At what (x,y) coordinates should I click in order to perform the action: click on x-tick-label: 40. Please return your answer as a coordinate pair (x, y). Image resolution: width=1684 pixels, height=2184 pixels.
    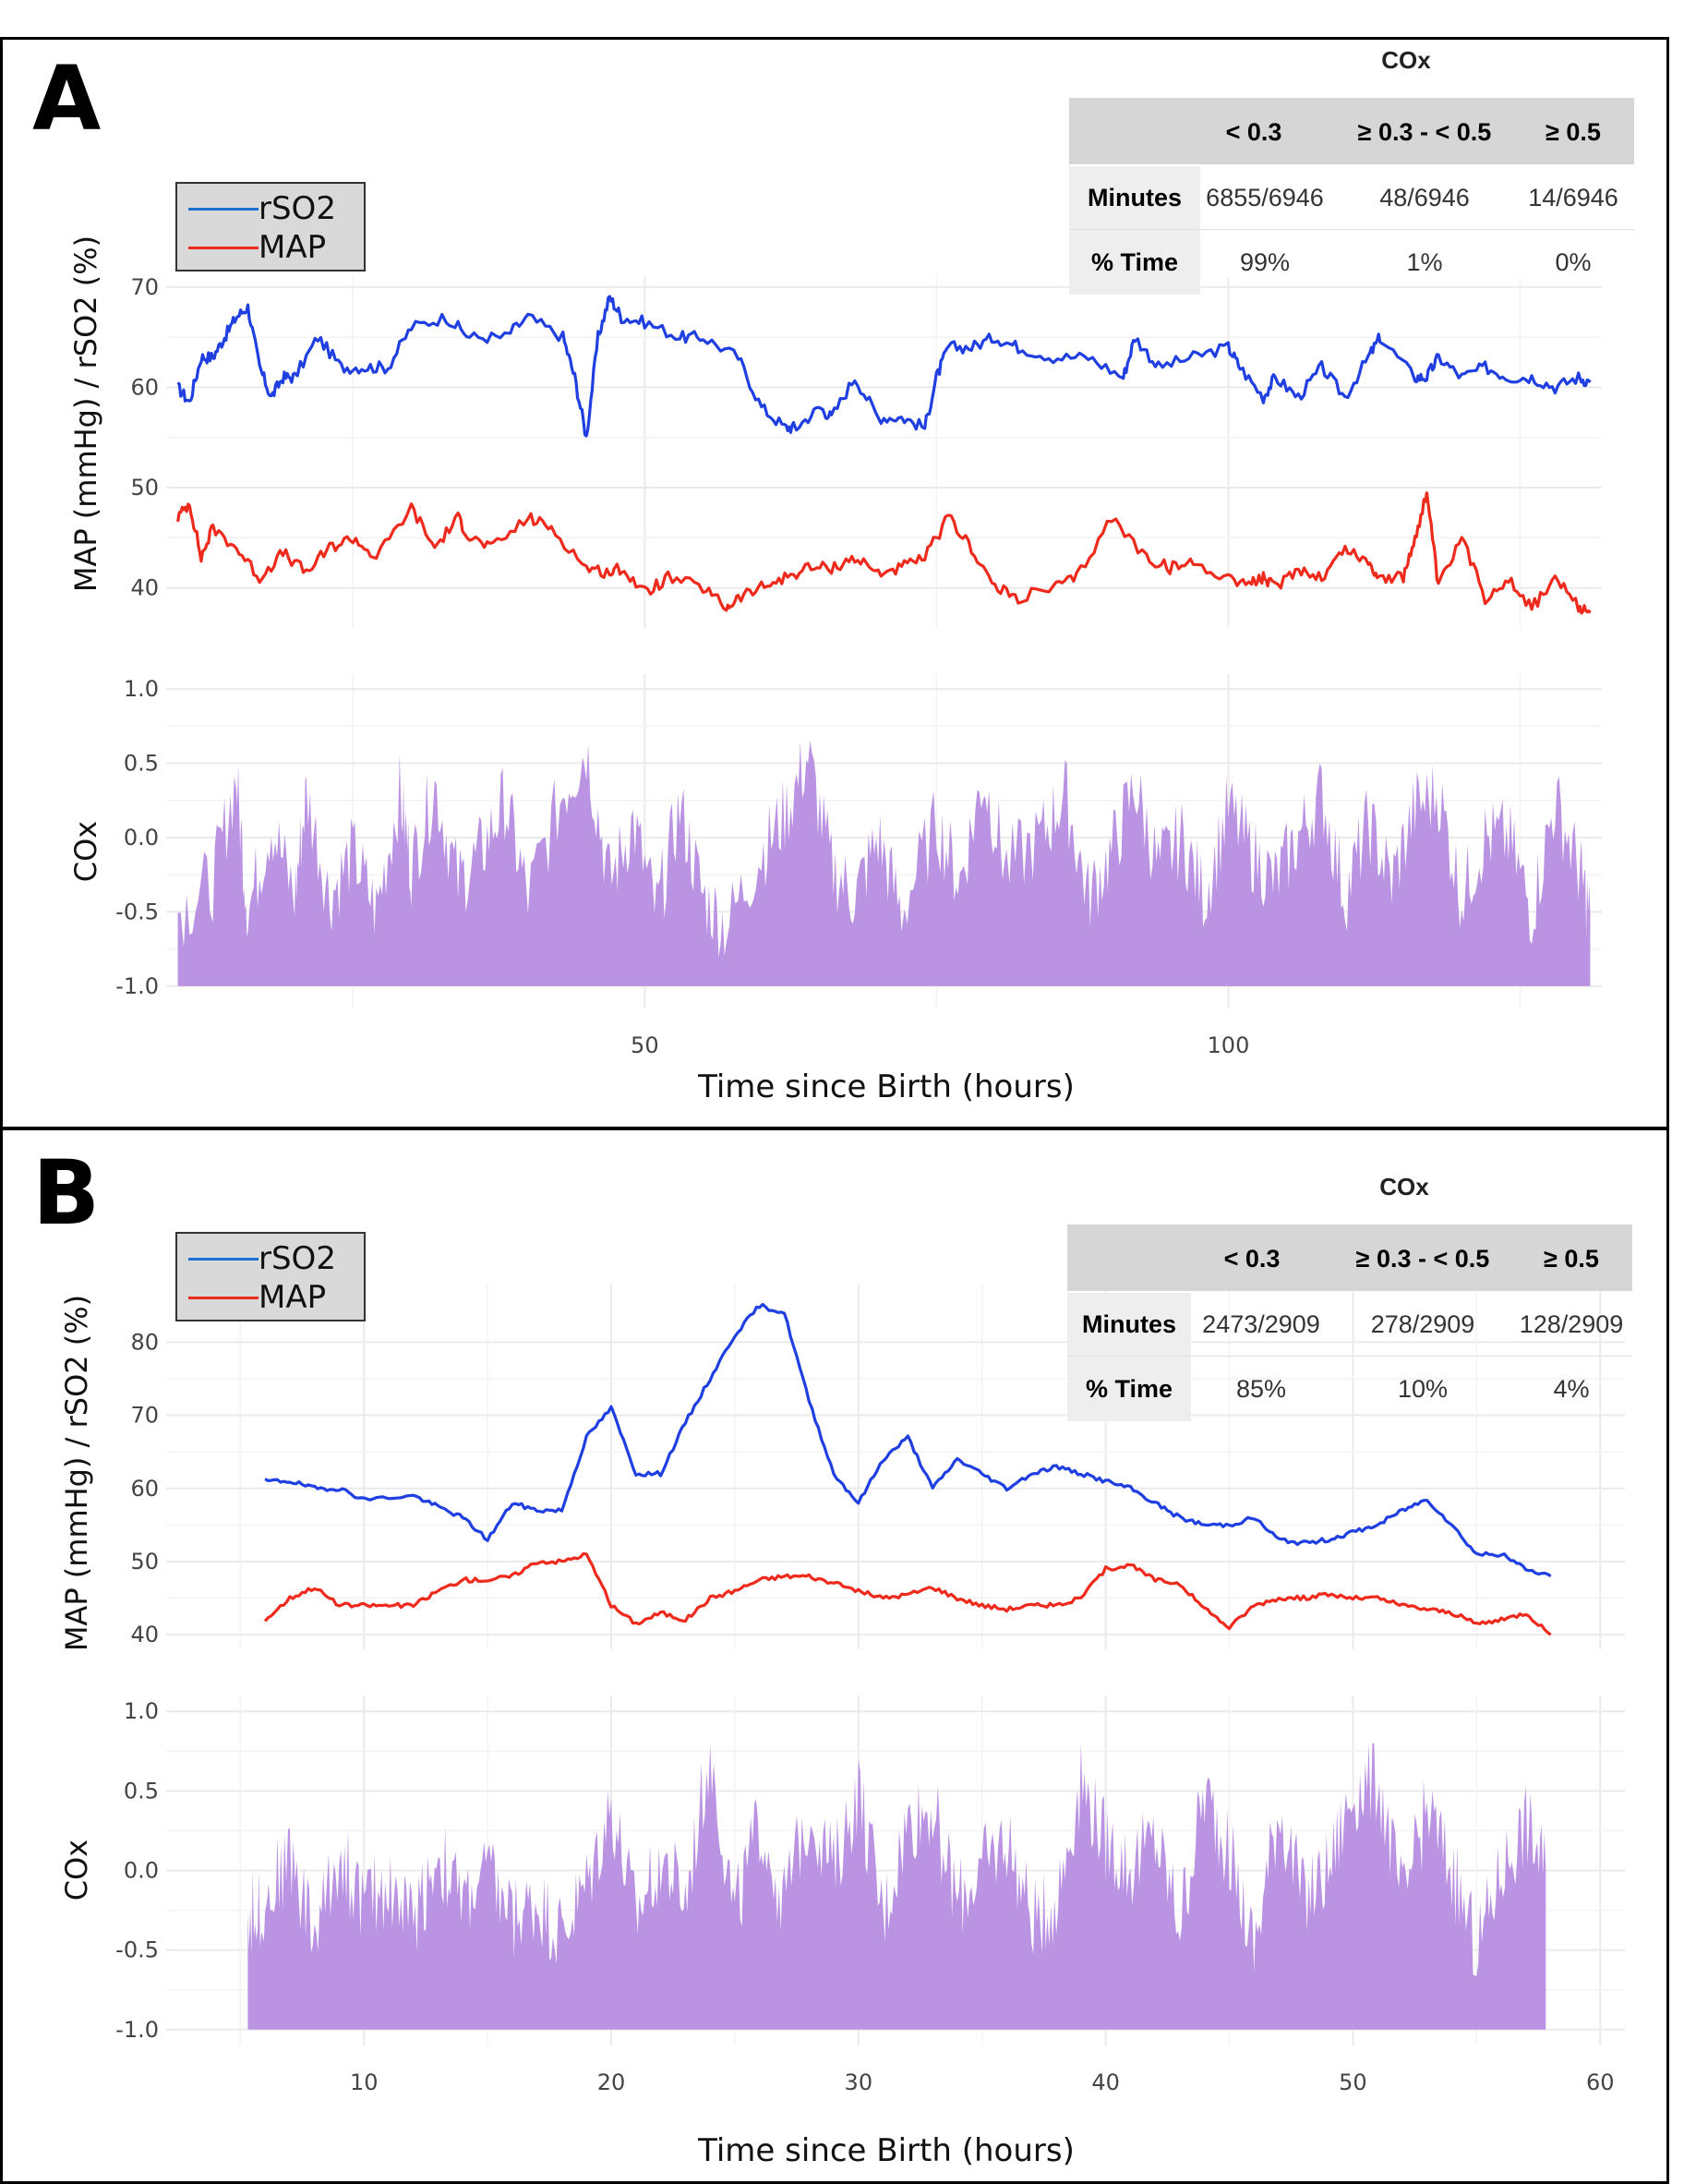
    Looking at the image, I should click on (1105, 2082).